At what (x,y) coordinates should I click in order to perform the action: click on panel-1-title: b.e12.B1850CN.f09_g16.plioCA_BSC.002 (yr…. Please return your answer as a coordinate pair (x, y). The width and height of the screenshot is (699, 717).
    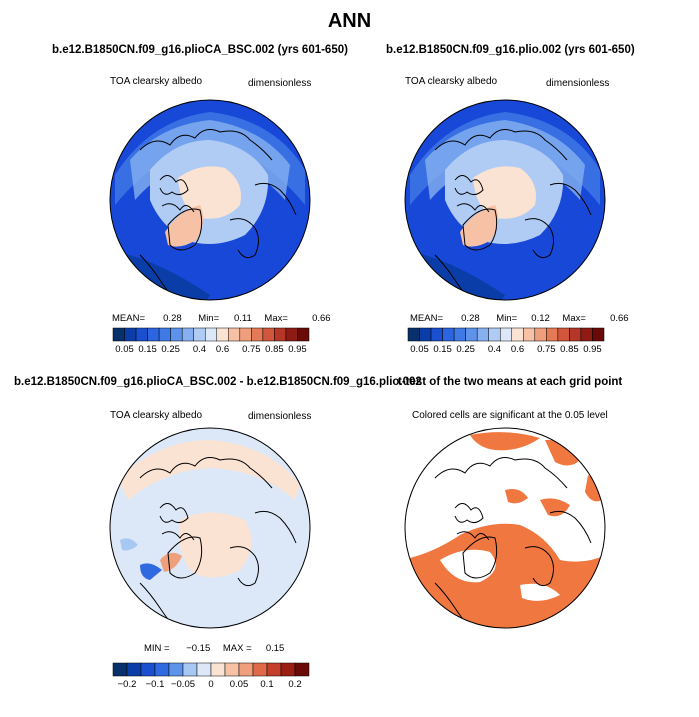
    Looking at the image, I should click on (200, 50).